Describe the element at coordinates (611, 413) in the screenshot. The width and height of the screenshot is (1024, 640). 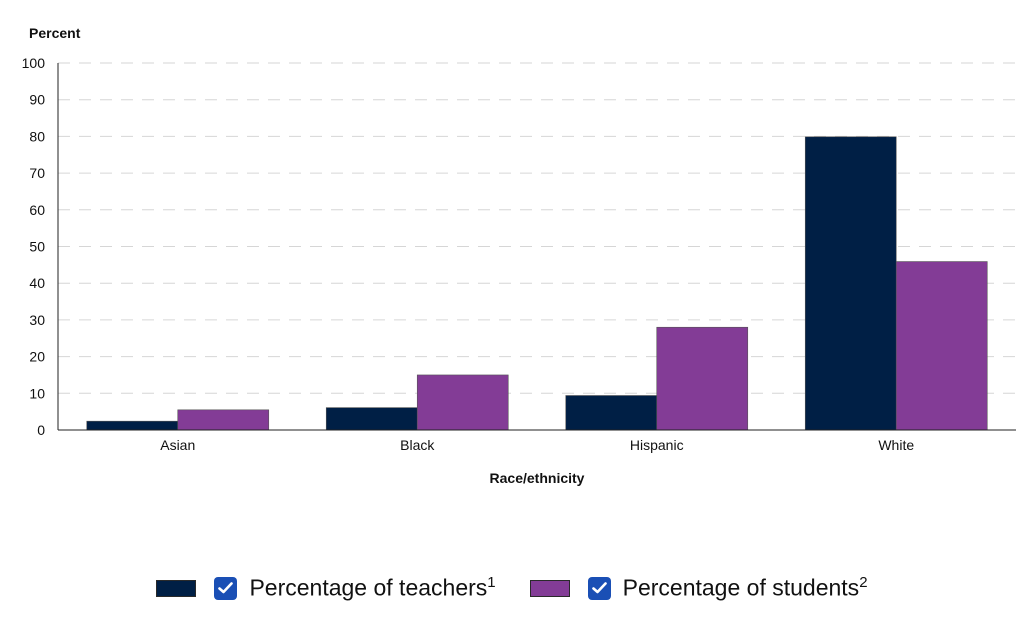
I see `bar-teachers-hispanic` at that location.